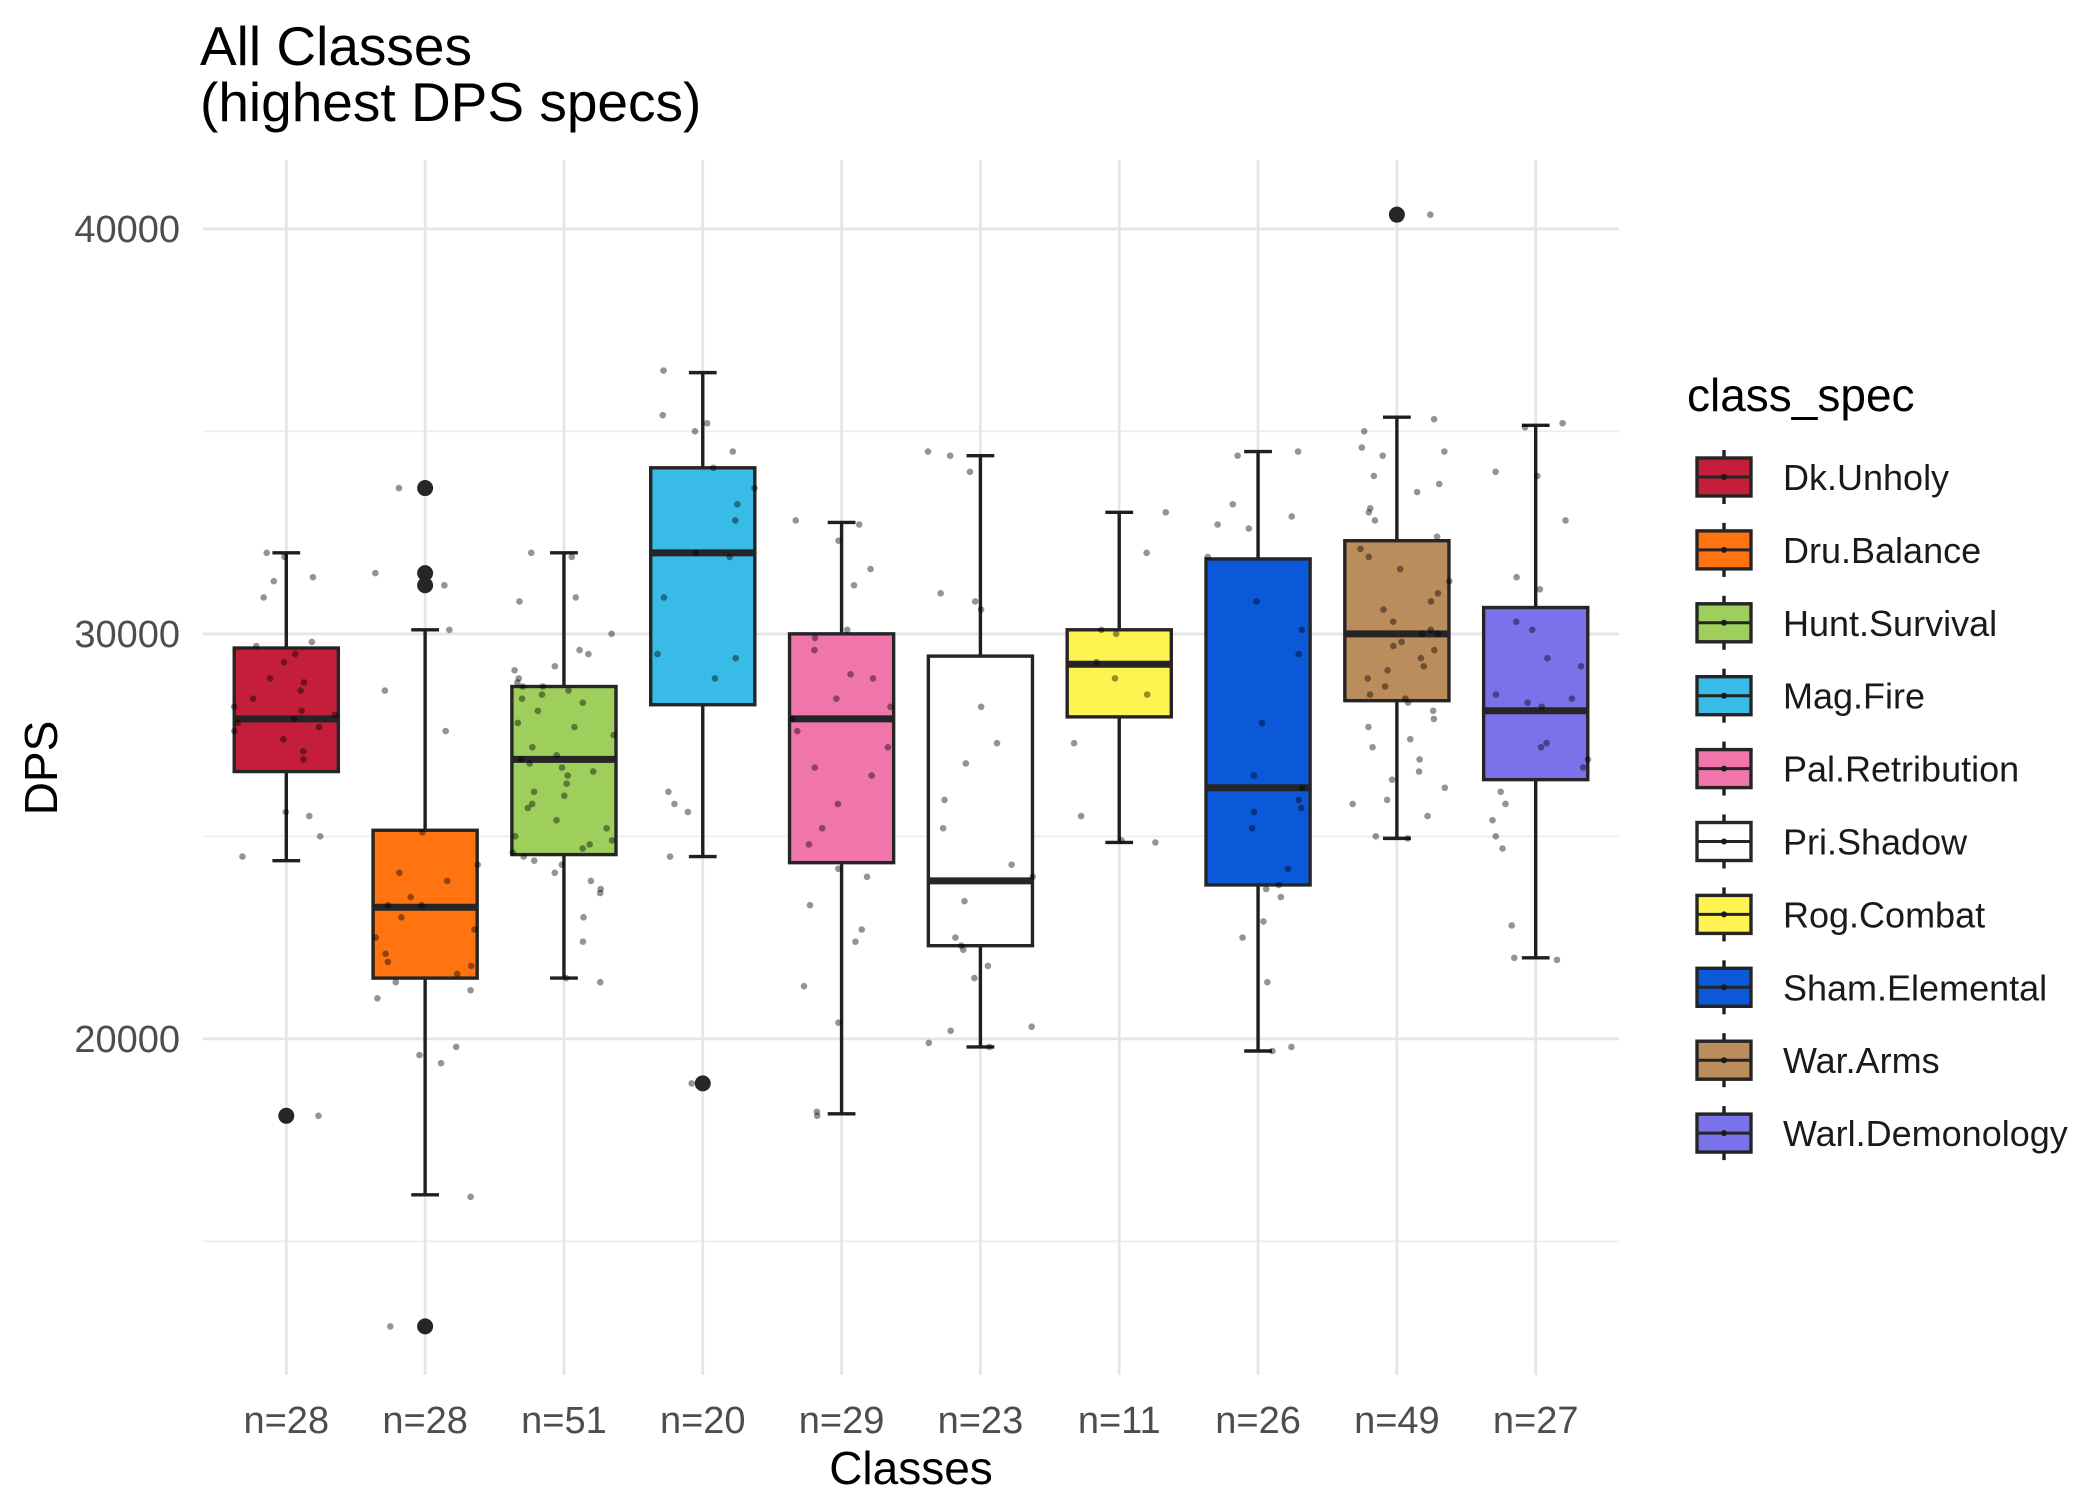 Image resolution: width=2100 pixels, height=1500 pixels. What do you see at coordinates (425, 573) in the screenshot?
I see `outlier-point` at bounding box center [425, 573].